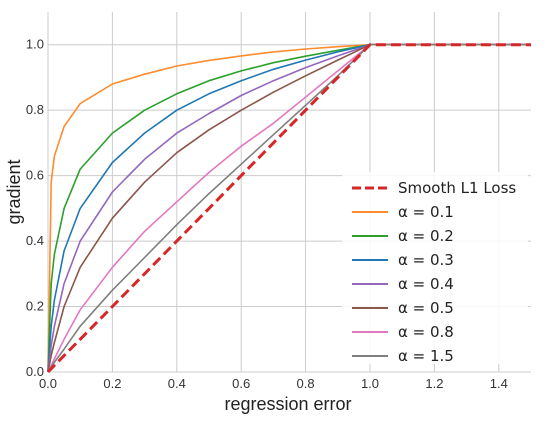  I want to click on legend-label: α = 0.1, so click(426, 212).